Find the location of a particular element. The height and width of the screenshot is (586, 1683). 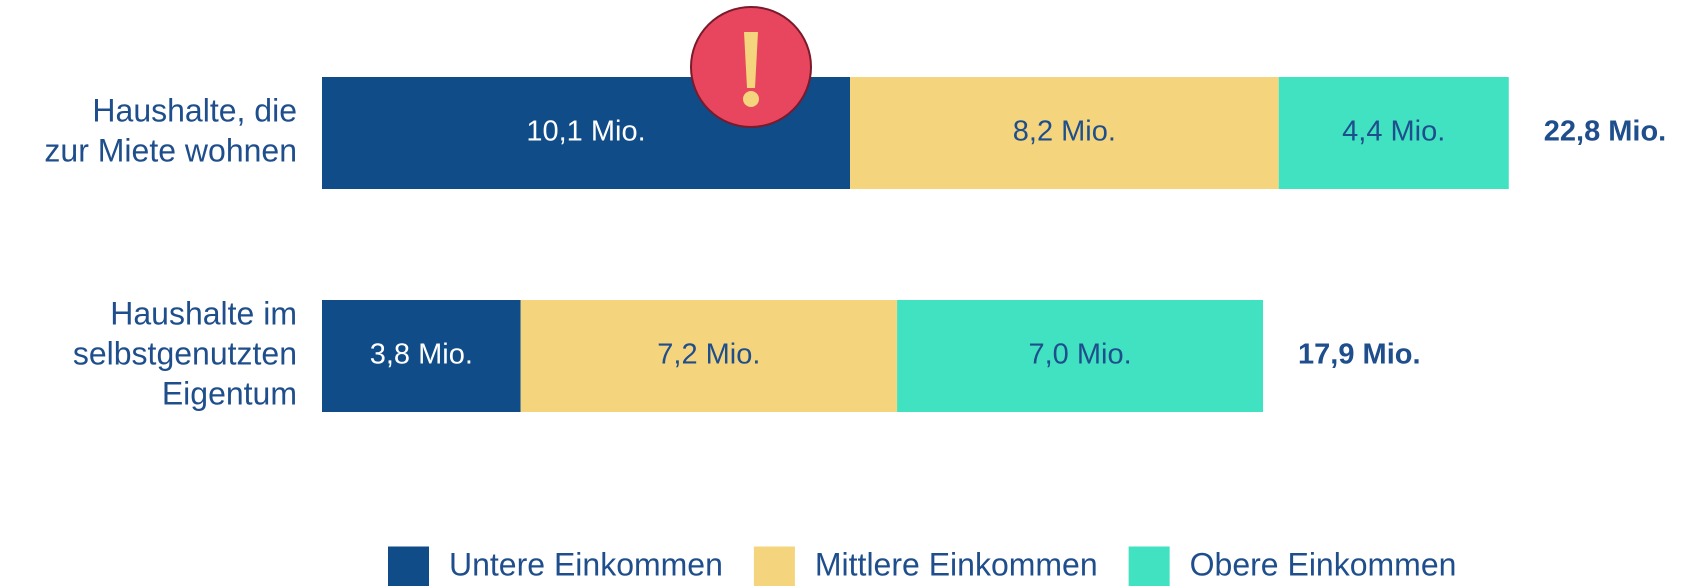

value-label: 3,8 Mio. is located at coordinates (421, 355).